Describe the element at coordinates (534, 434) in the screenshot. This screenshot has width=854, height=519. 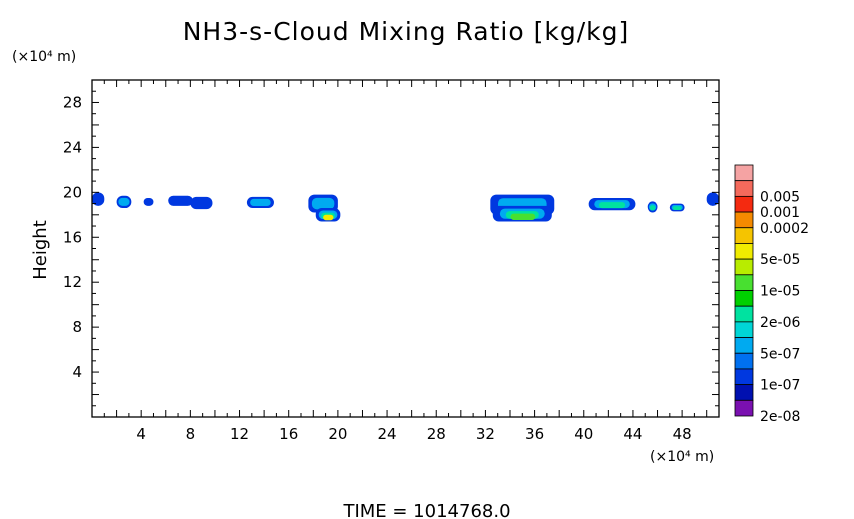
I see `x-tick-label: 36` at that location.